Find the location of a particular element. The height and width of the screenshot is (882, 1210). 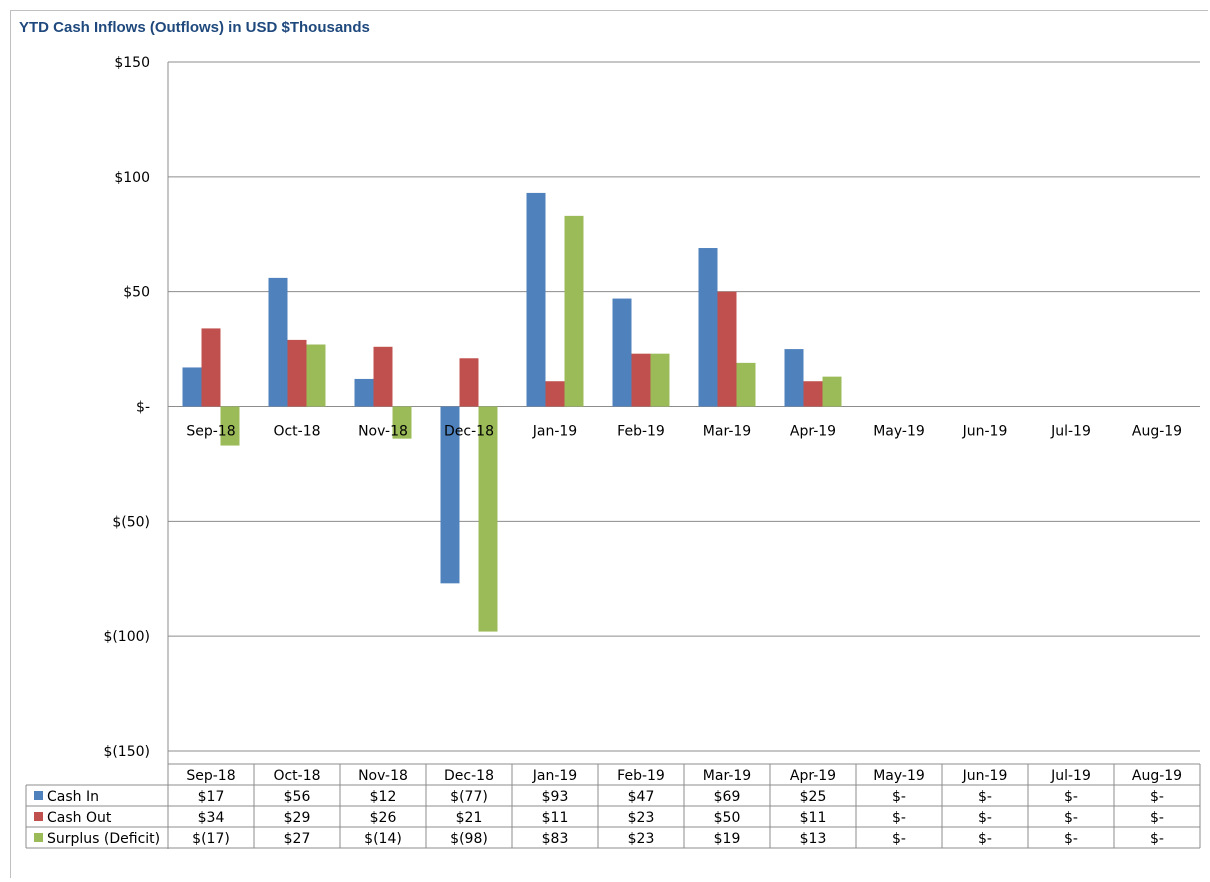

x-category-label: May-19 is located at coordinates (899, 432).